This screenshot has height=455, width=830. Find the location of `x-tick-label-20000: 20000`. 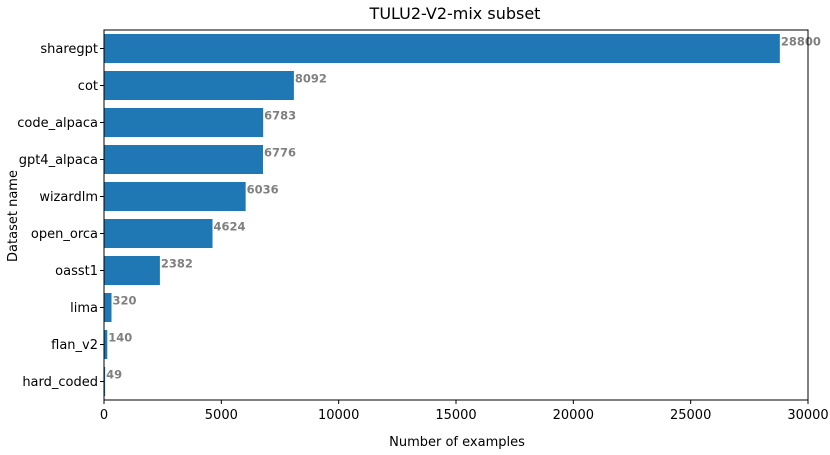

x-tick-label-20000: 20000 is located at coordinates (573, 415).